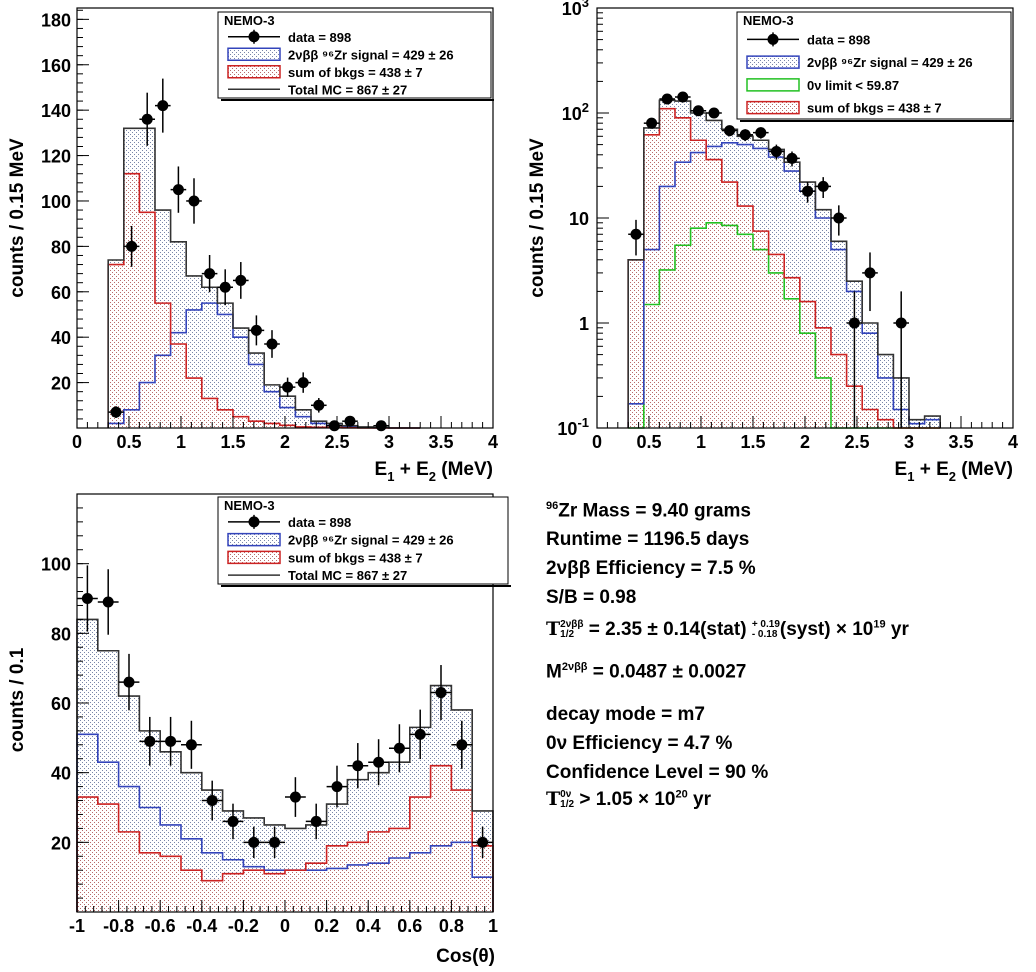 The width and height of the screenshot is (1036, 972). What do you see at coordinates (371, 540) in the screenshot?
I see `legend-entry-label: 2νββ ⁹⁶Zr signal = 429 ± 26` at bounding box center [371, 540].